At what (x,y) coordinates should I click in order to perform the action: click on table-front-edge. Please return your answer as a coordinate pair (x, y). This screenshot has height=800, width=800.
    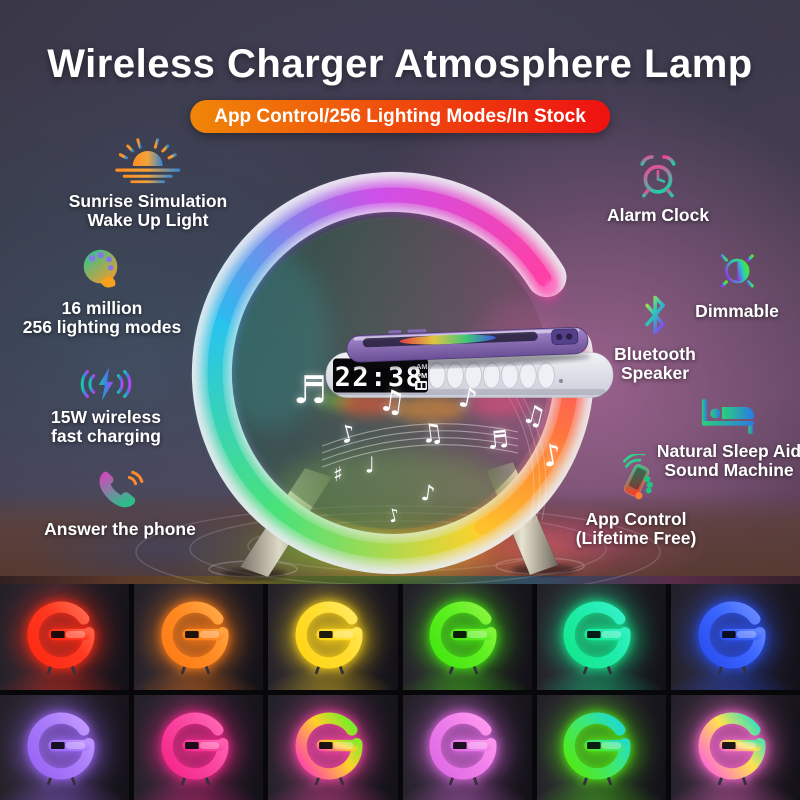
    Looking at the image, I should click on (400, 580).